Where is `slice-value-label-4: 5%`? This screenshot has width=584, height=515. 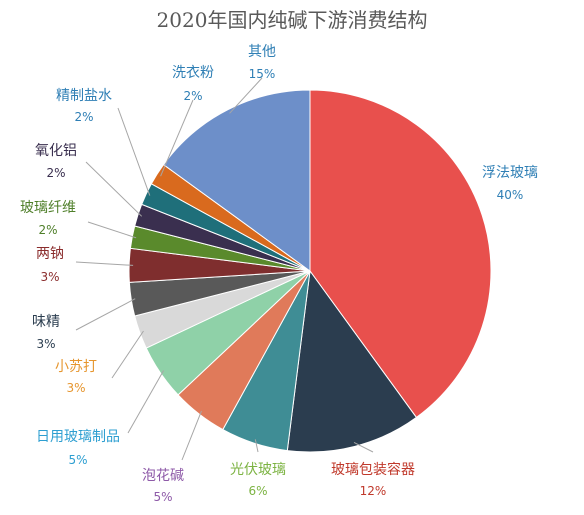 slice-value-label-4: 5% is located at coordinates (77, 460).